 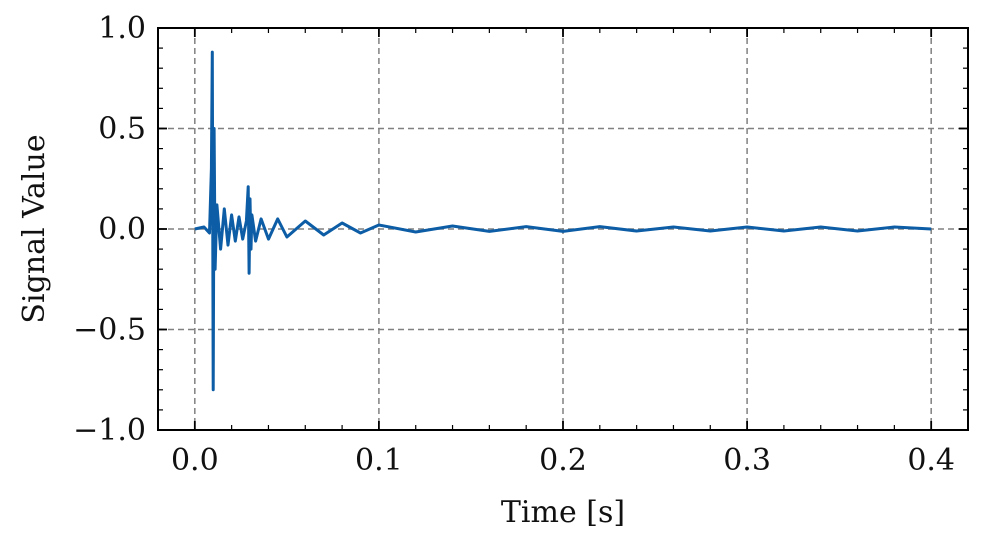 What do you see at coordinates (563, 460) in the screenshot?
I see `x-tick-label: 0.2` at bounding box center [563, 460].